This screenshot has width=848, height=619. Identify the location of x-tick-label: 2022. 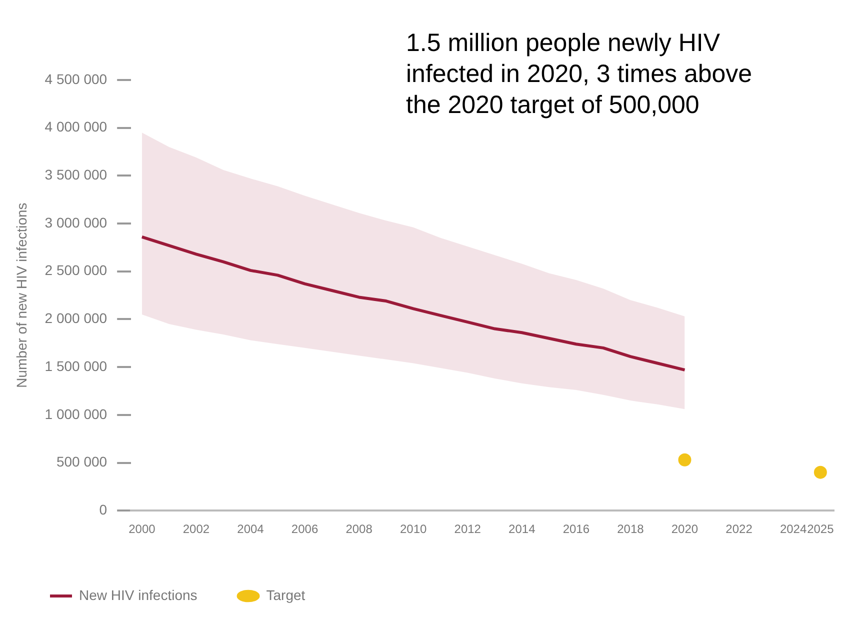
(739, 529).